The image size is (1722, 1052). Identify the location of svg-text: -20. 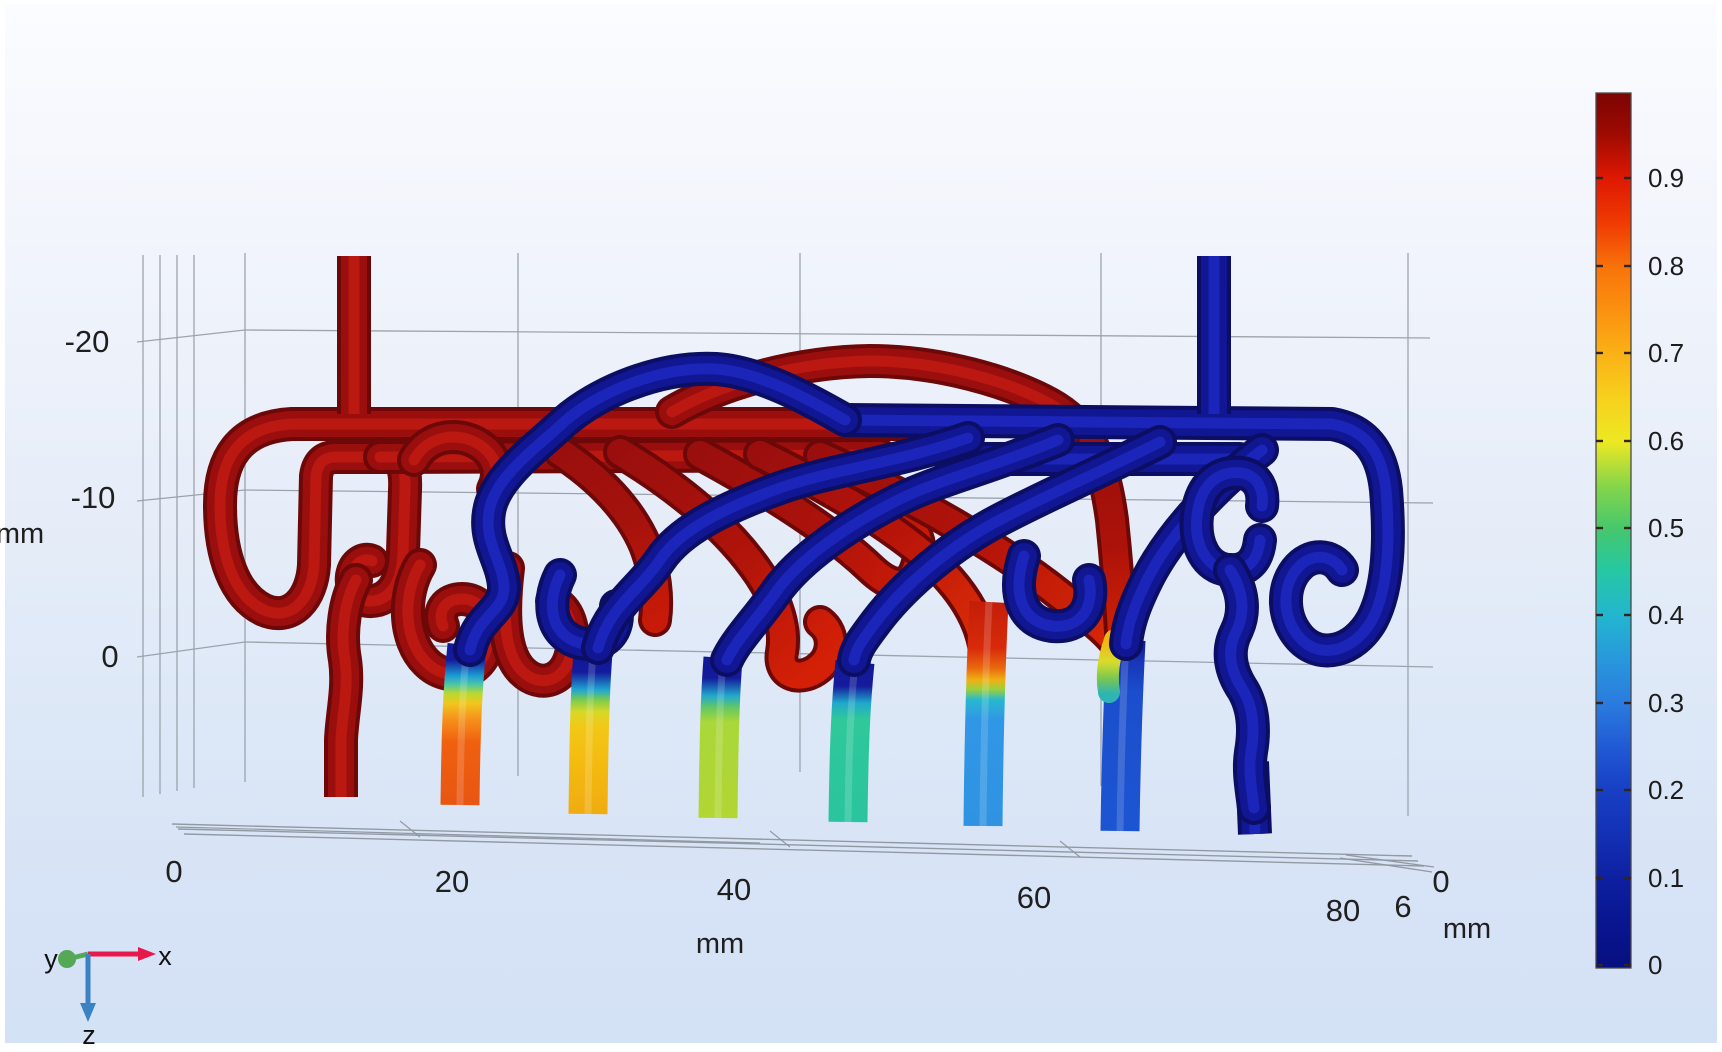
(87, 341).